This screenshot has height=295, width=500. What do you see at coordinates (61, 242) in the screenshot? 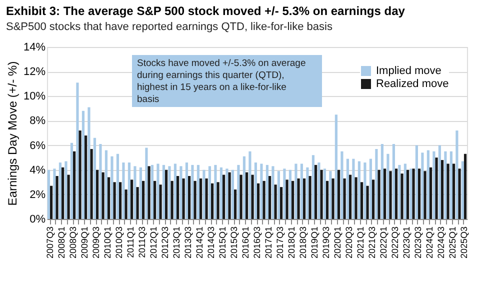
I see `x-tick-label: 2008Q1` at bounding box center [61, 242].